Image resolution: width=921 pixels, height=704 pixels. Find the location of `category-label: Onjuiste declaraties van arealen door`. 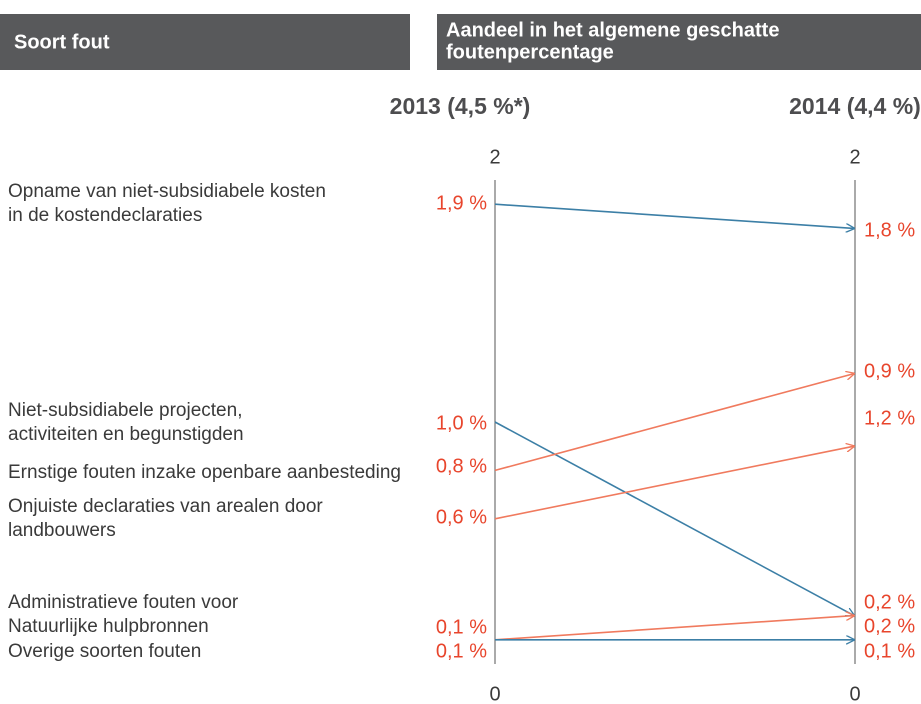

category-label: Onjuiste declaraties van arealen door is located at coordinates (165, 506).